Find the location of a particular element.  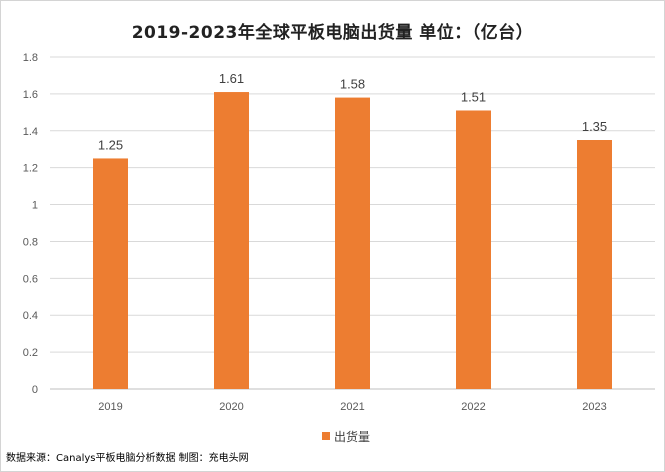

y-tick-label: 0.4 is located at coordinates (30, 316).